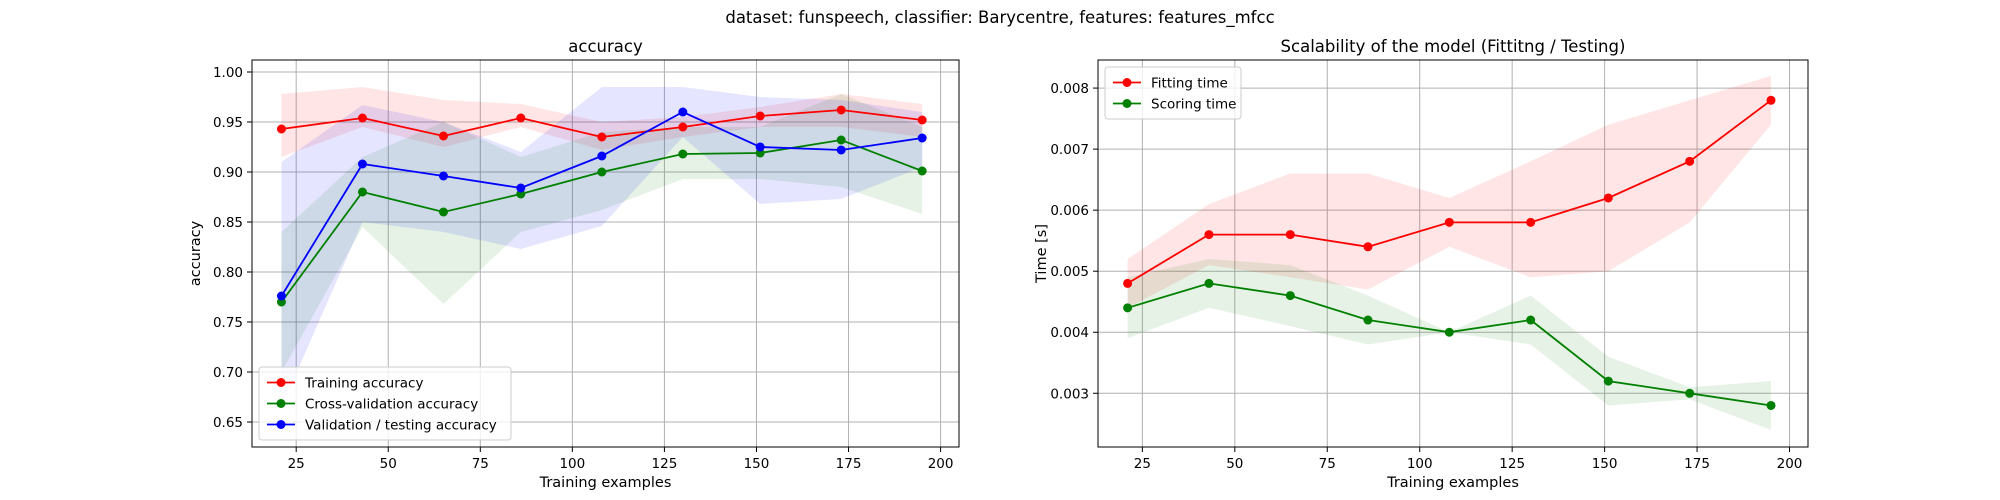  What do you see at coordinates (1042, 254) in the screenshot?
I see `y-axis-label: Time [s]` at bounding box center [1042, 254].